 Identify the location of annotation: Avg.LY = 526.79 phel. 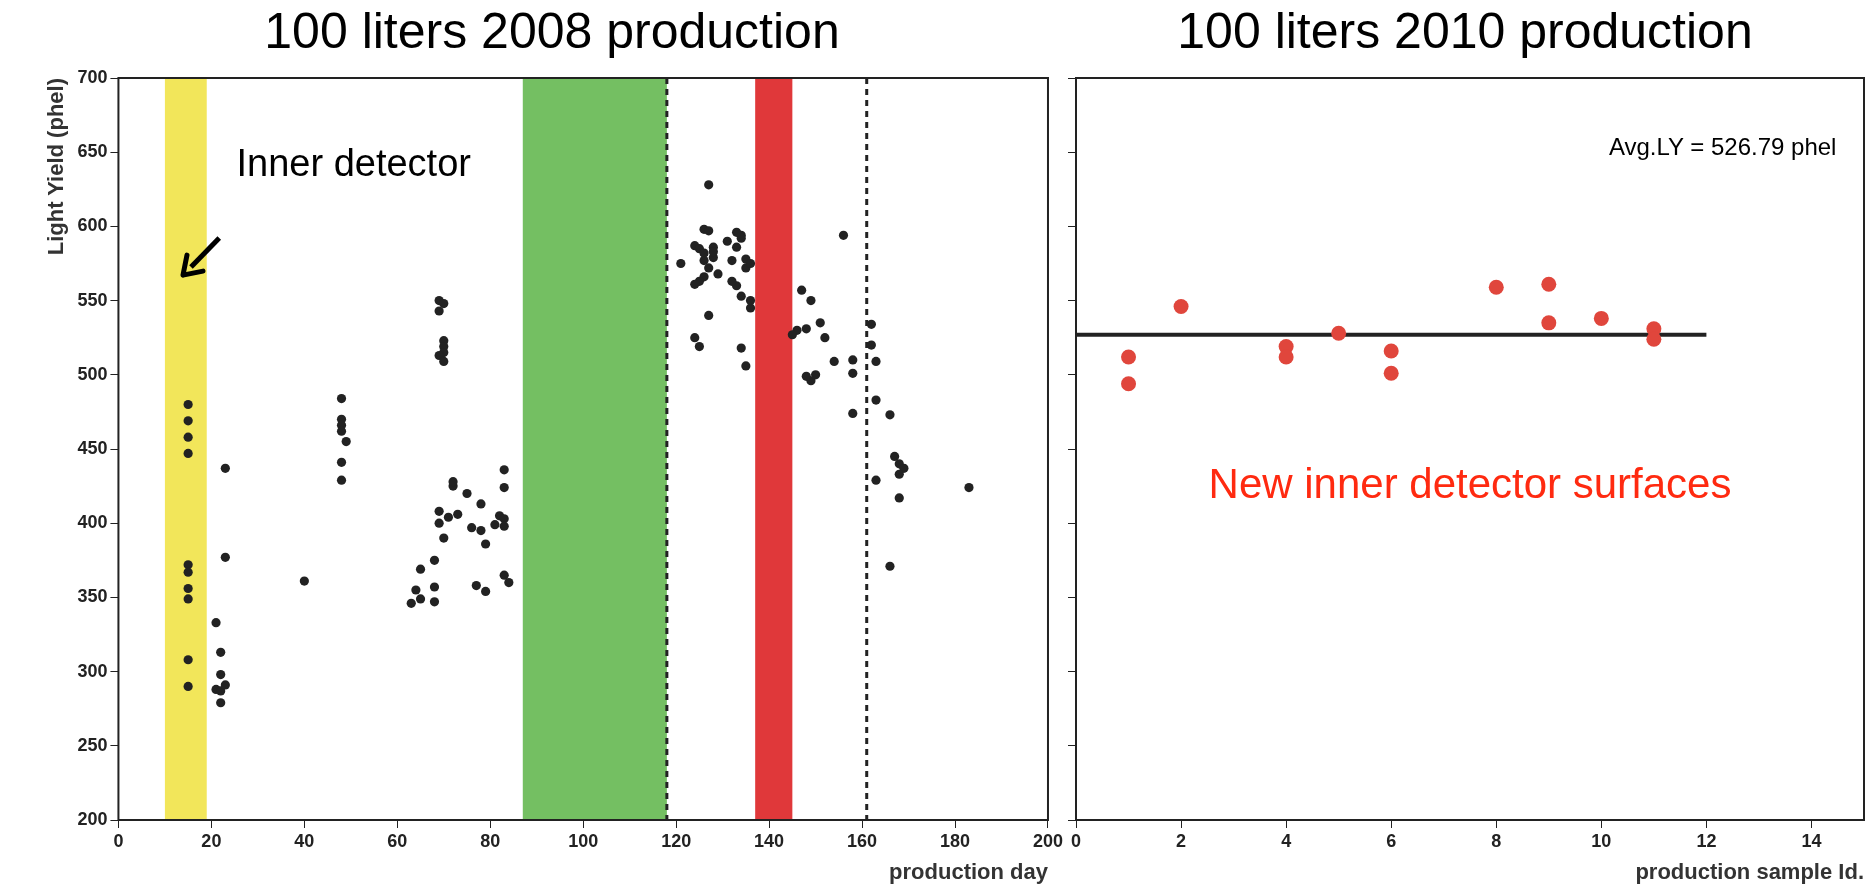
(1722, 147).